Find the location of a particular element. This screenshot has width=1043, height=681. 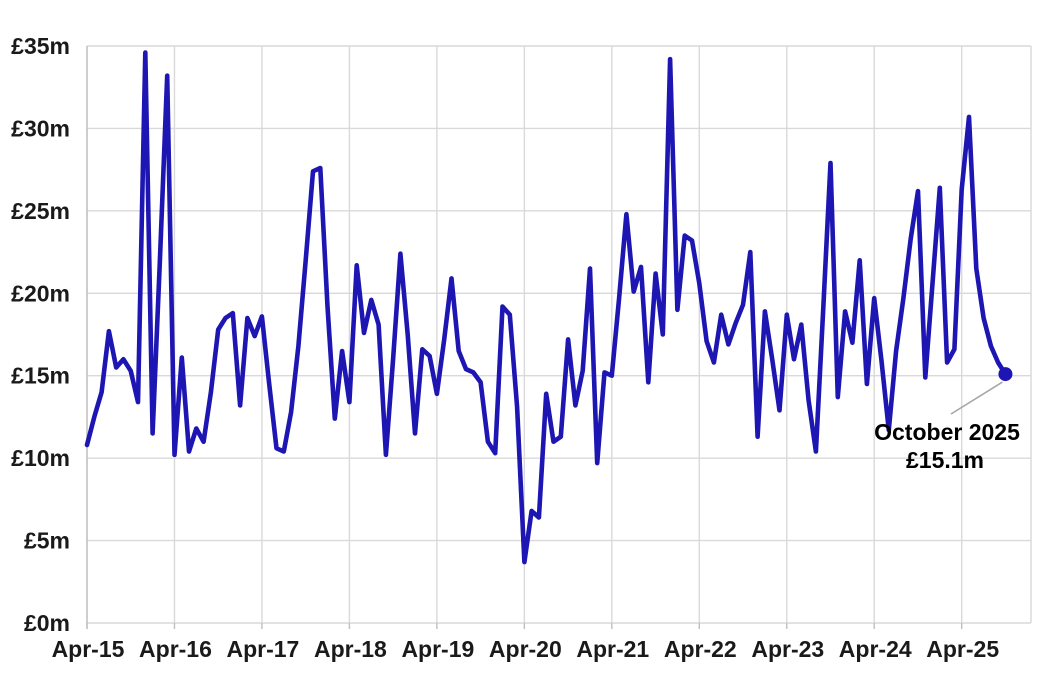

x-axis-tick-label: Apr-25 is located at coordinates (962, 649).